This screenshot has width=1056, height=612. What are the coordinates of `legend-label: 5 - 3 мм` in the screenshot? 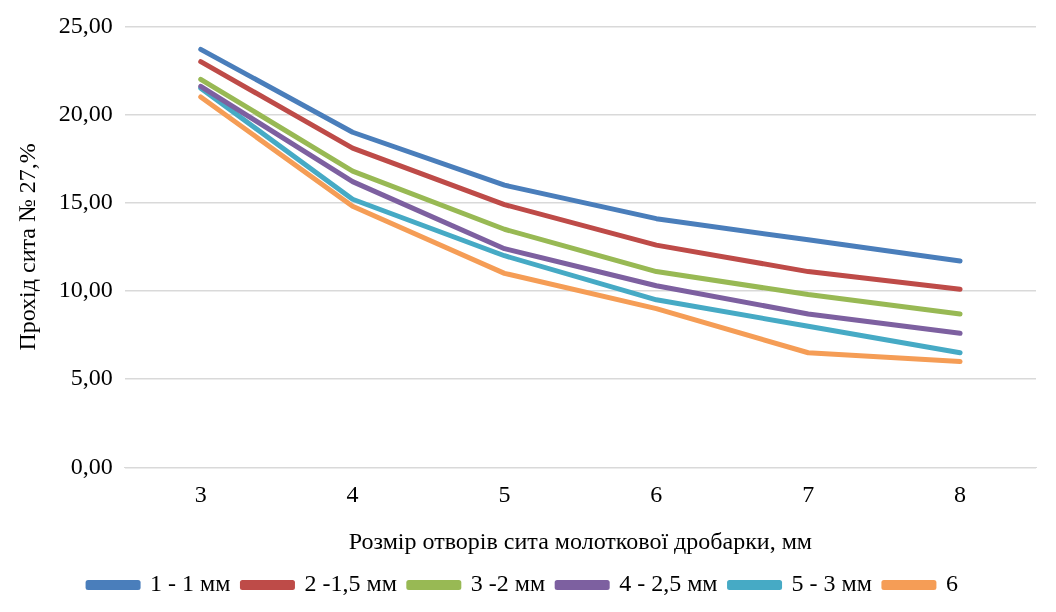 It's located at (831, 583).